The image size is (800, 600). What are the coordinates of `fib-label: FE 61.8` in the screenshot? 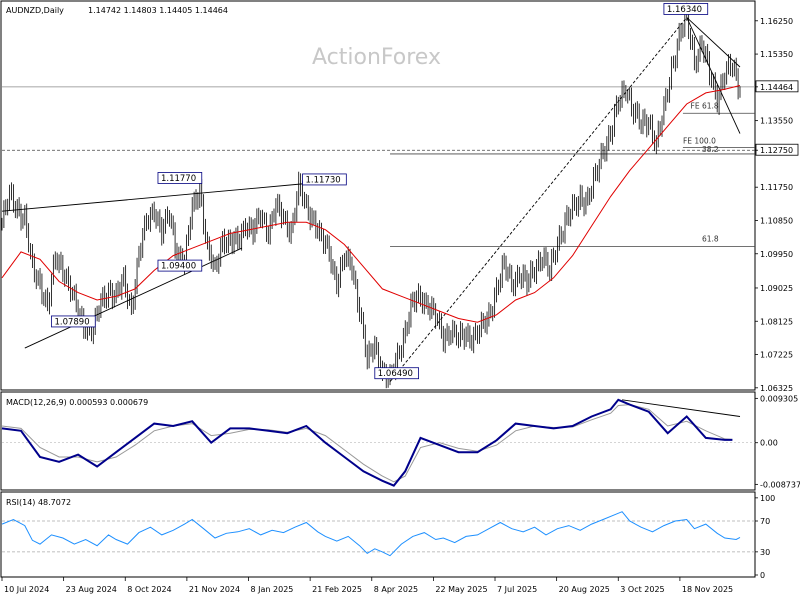 It's located at (705, 106).